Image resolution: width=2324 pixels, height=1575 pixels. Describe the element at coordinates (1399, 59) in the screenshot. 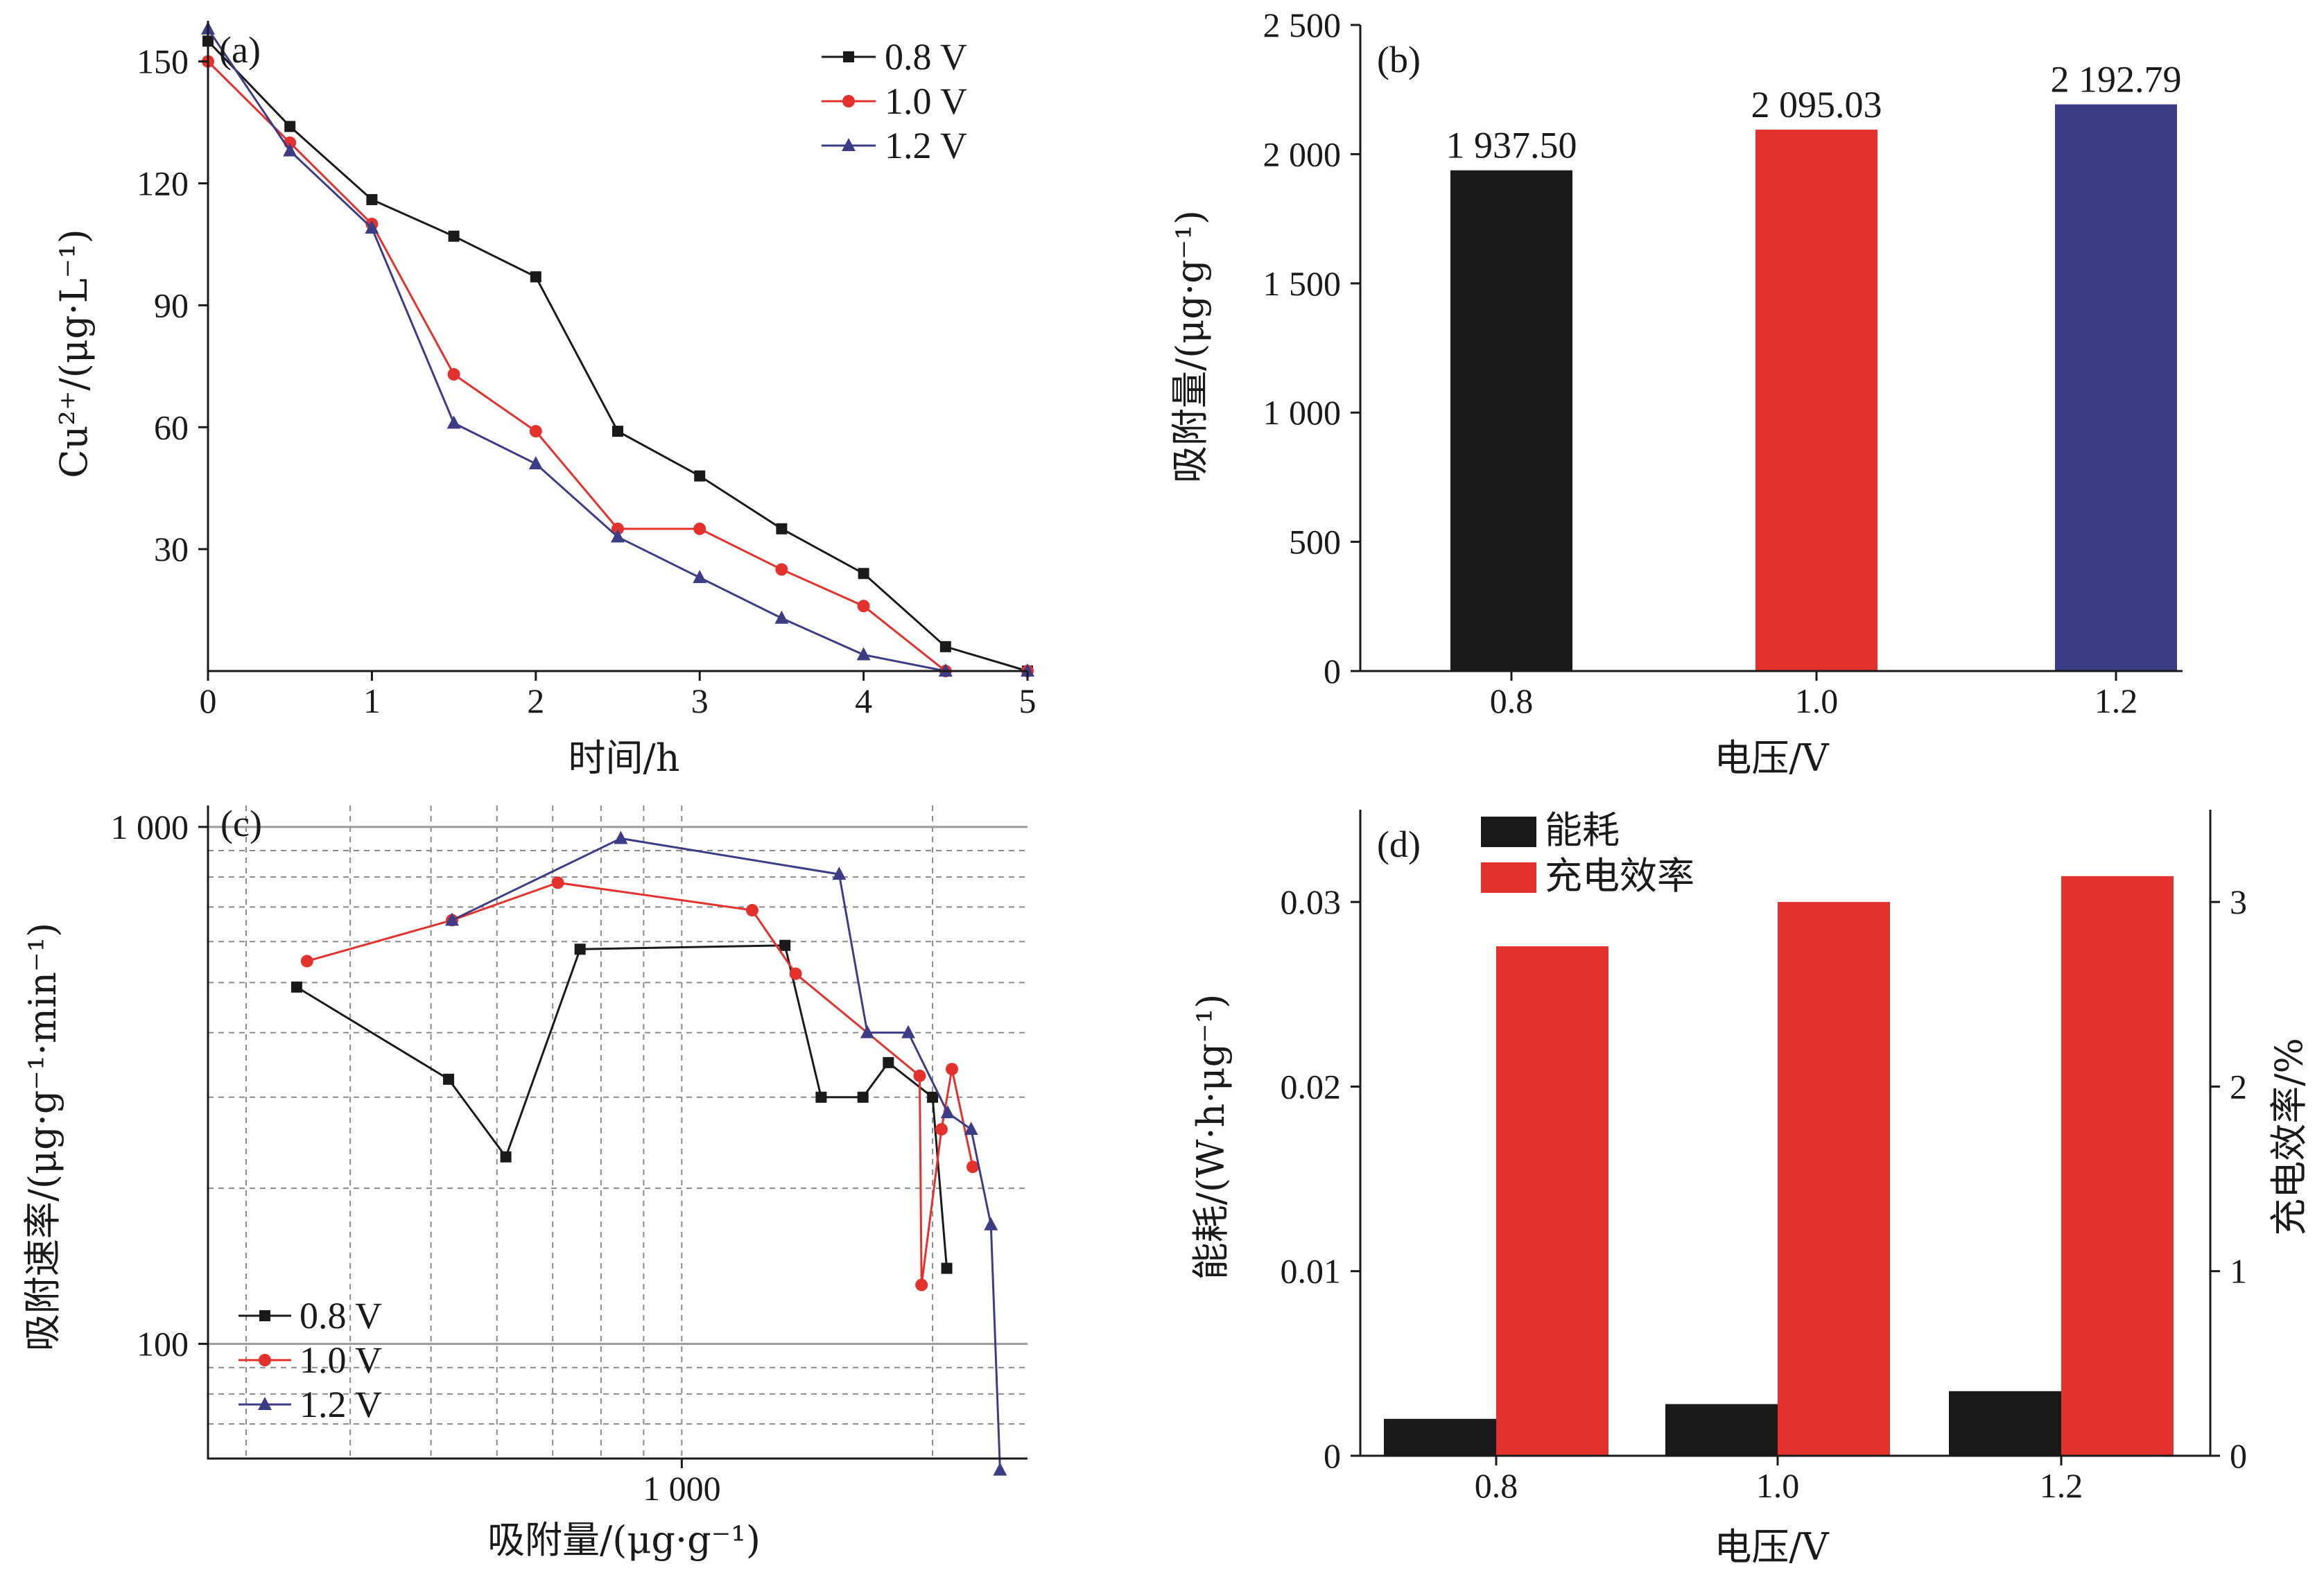

I see `panel-b-label: (b)` at that location.